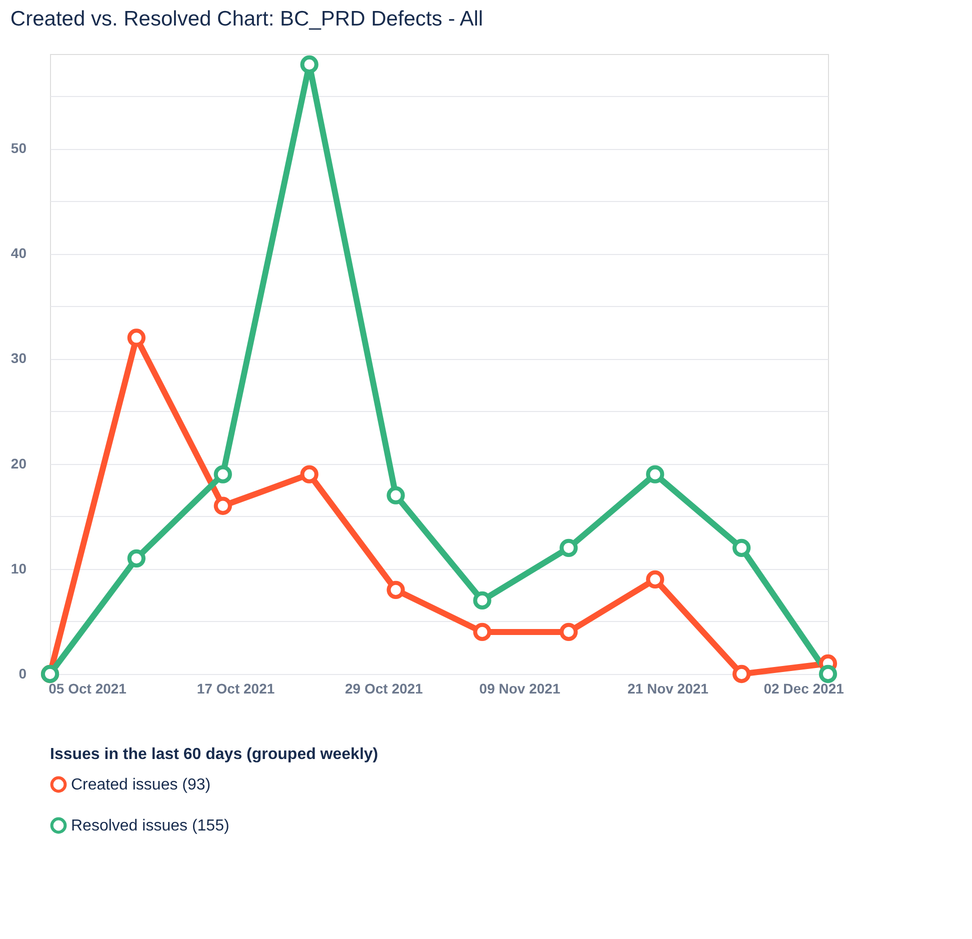 The width and height of the screenshot is (972, 939). What do you see at coordinates (247, 18) in the screenshot?
I see `chart-title: Created vs. Resolved Chart: BC_PRD Defects - All` at bounding box center [247, 18].